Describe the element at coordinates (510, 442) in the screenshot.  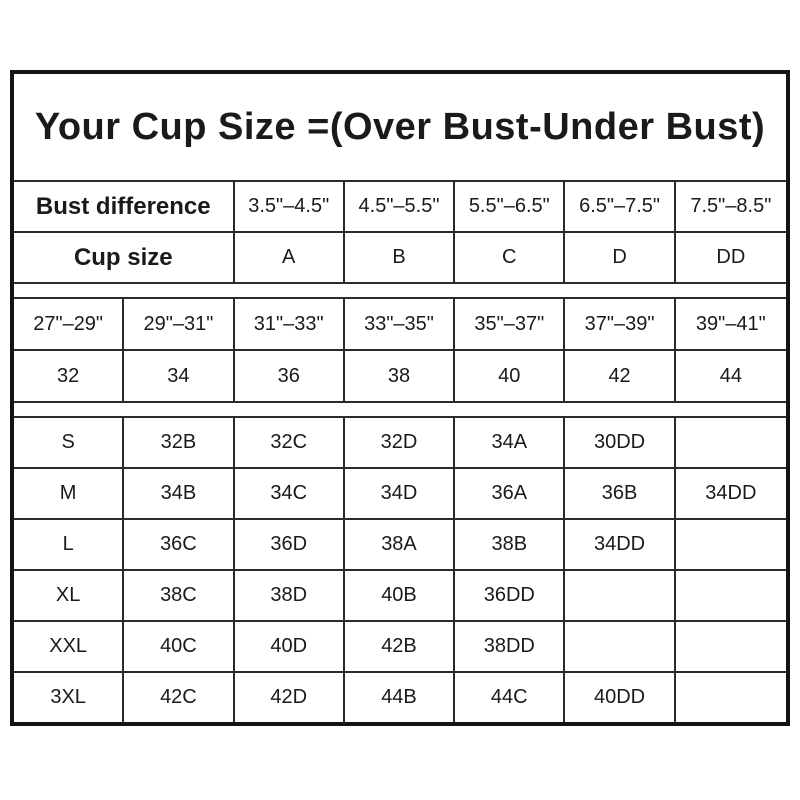
I see `bra-size-cell: 34A` at that location.